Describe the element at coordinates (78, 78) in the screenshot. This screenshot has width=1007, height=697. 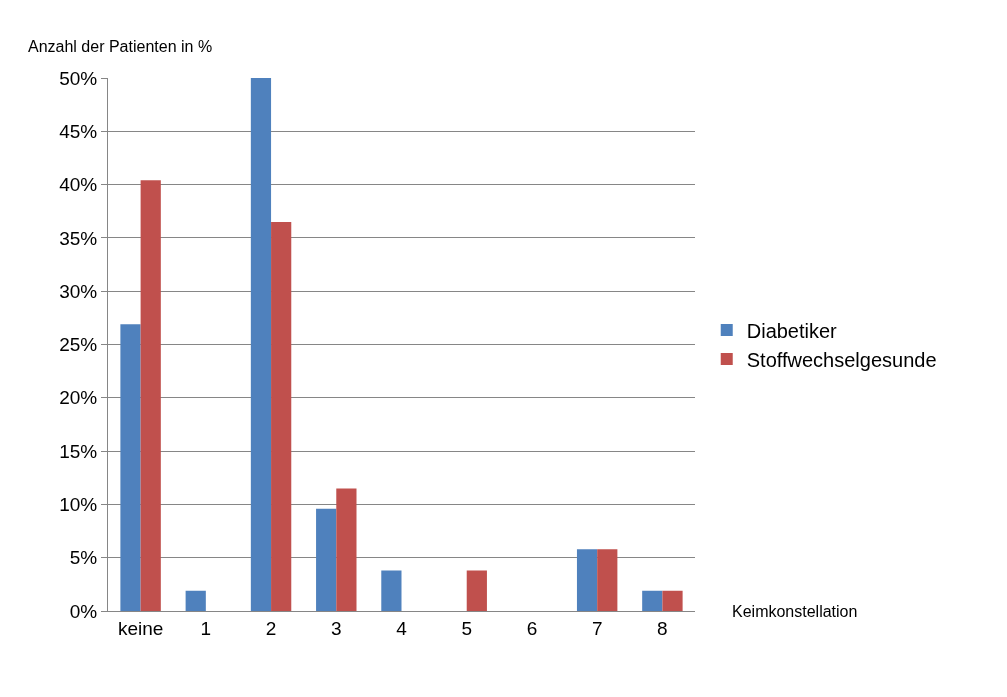
I see `y-tick-label: 50%` at that location.